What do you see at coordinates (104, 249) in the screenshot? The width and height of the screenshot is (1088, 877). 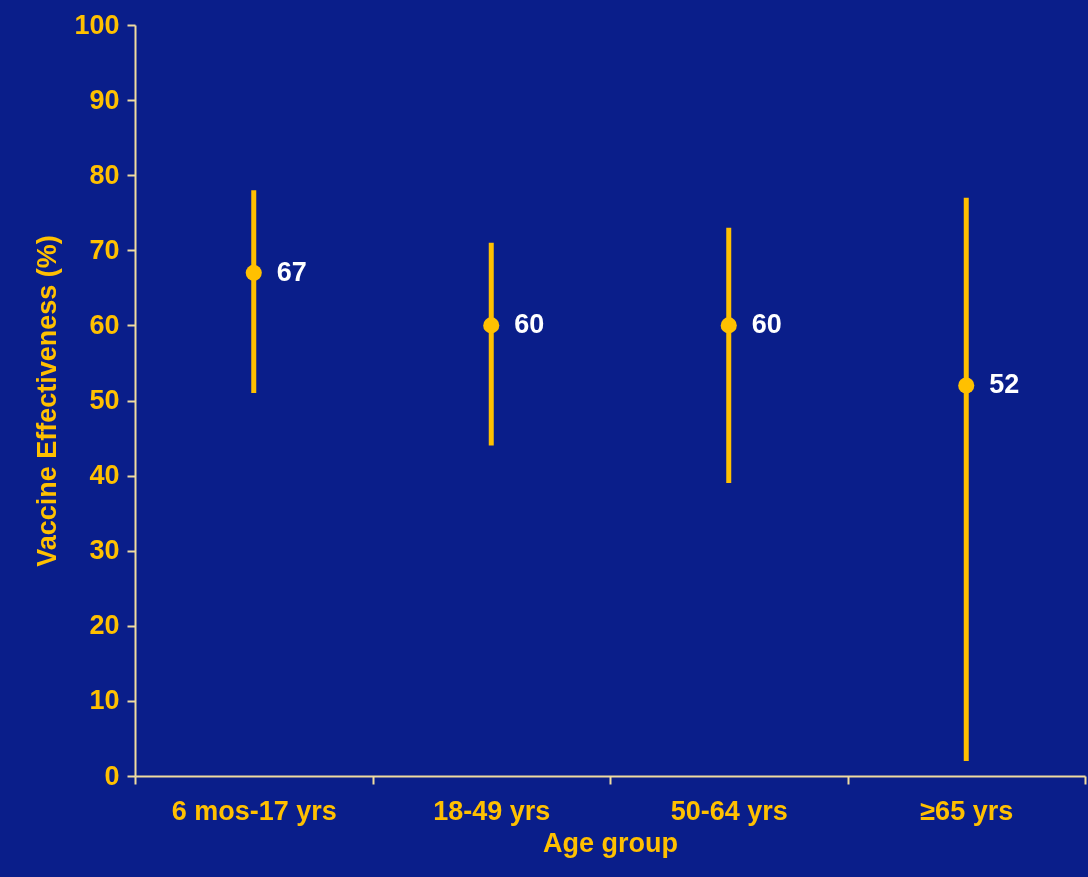 I see `y-tick-label: 70` at bounding box center [104, 249].